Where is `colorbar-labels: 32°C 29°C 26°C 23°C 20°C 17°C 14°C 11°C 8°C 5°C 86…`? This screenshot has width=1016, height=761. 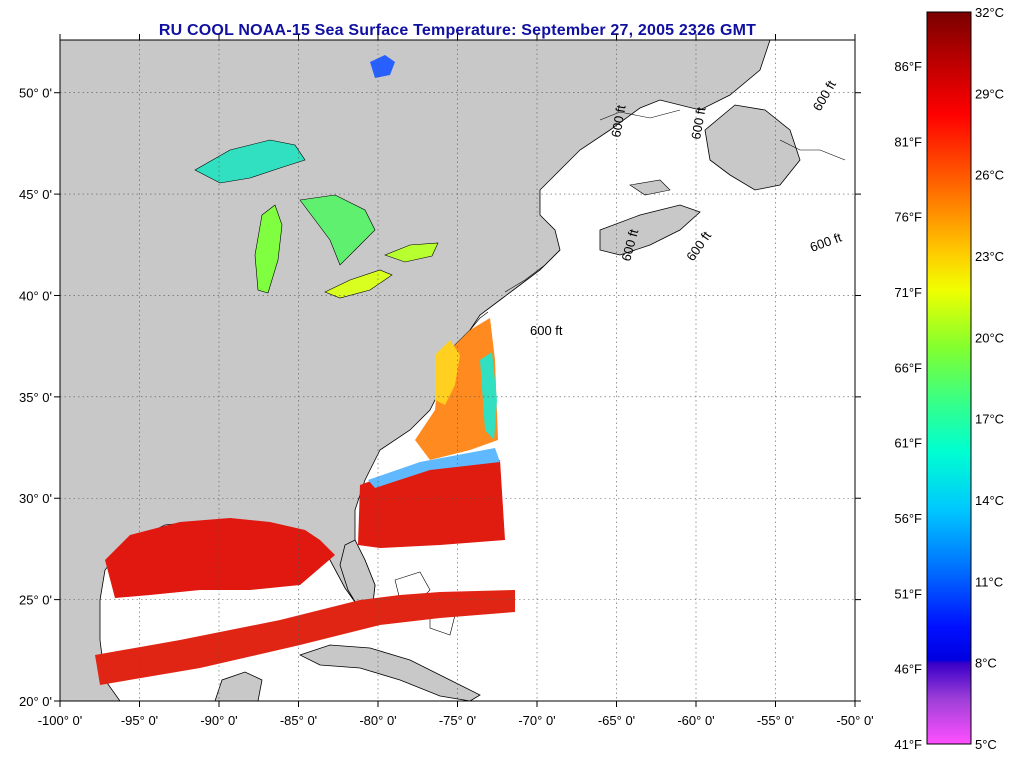 colorbar-labels: 32°C 29°C 26°C 23°C 20°C 17°C 14°C 11°C 8°C 5°C 86… is located at coordinates (949, 378).